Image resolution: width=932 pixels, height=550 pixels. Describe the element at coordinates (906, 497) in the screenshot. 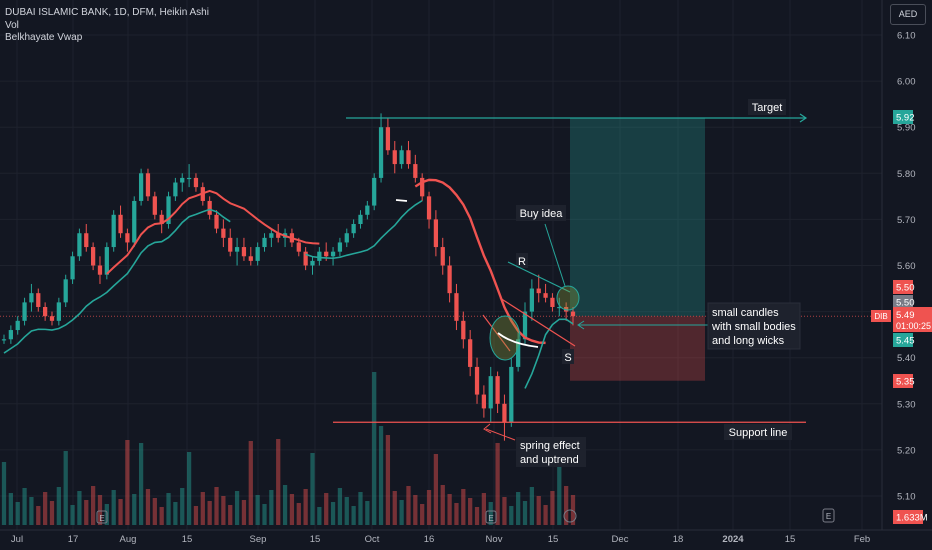

I see `price-tick: 5.10` at that location.